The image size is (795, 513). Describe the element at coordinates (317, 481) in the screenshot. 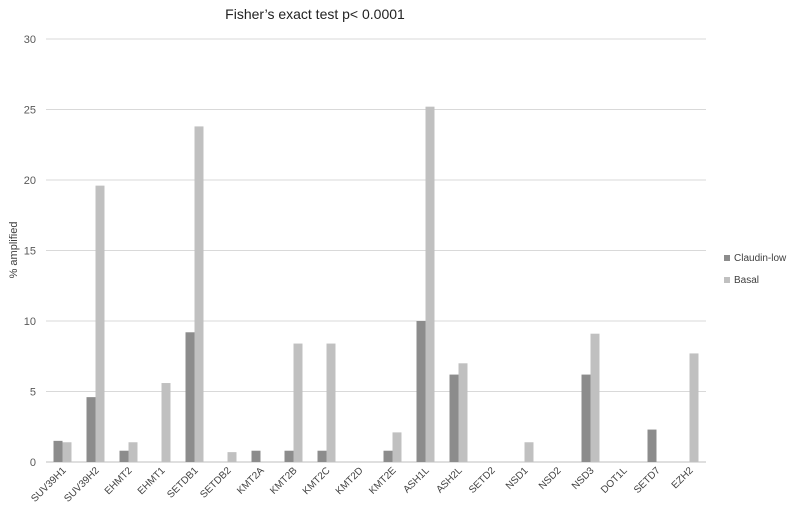

I see `x-category-label: KMT2C` at that location.